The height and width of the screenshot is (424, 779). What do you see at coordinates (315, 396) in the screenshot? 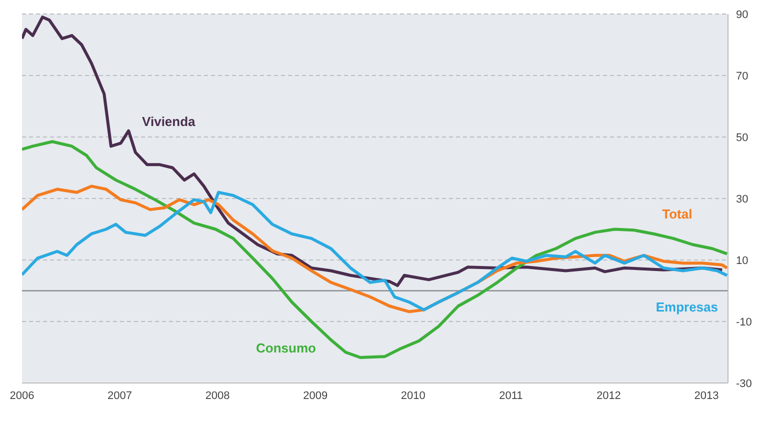
I see `x-tick-label: 2009` at bounding box center [315, 396].